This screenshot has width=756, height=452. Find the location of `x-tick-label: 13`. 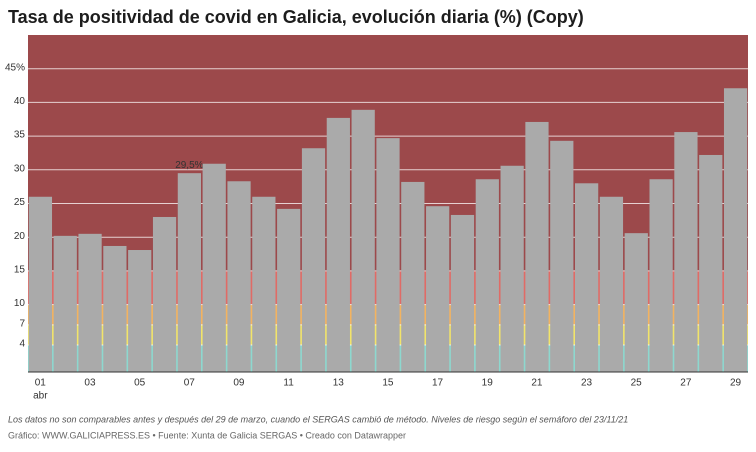

x-tick-label: 13 is located at coordinates (339, 383).